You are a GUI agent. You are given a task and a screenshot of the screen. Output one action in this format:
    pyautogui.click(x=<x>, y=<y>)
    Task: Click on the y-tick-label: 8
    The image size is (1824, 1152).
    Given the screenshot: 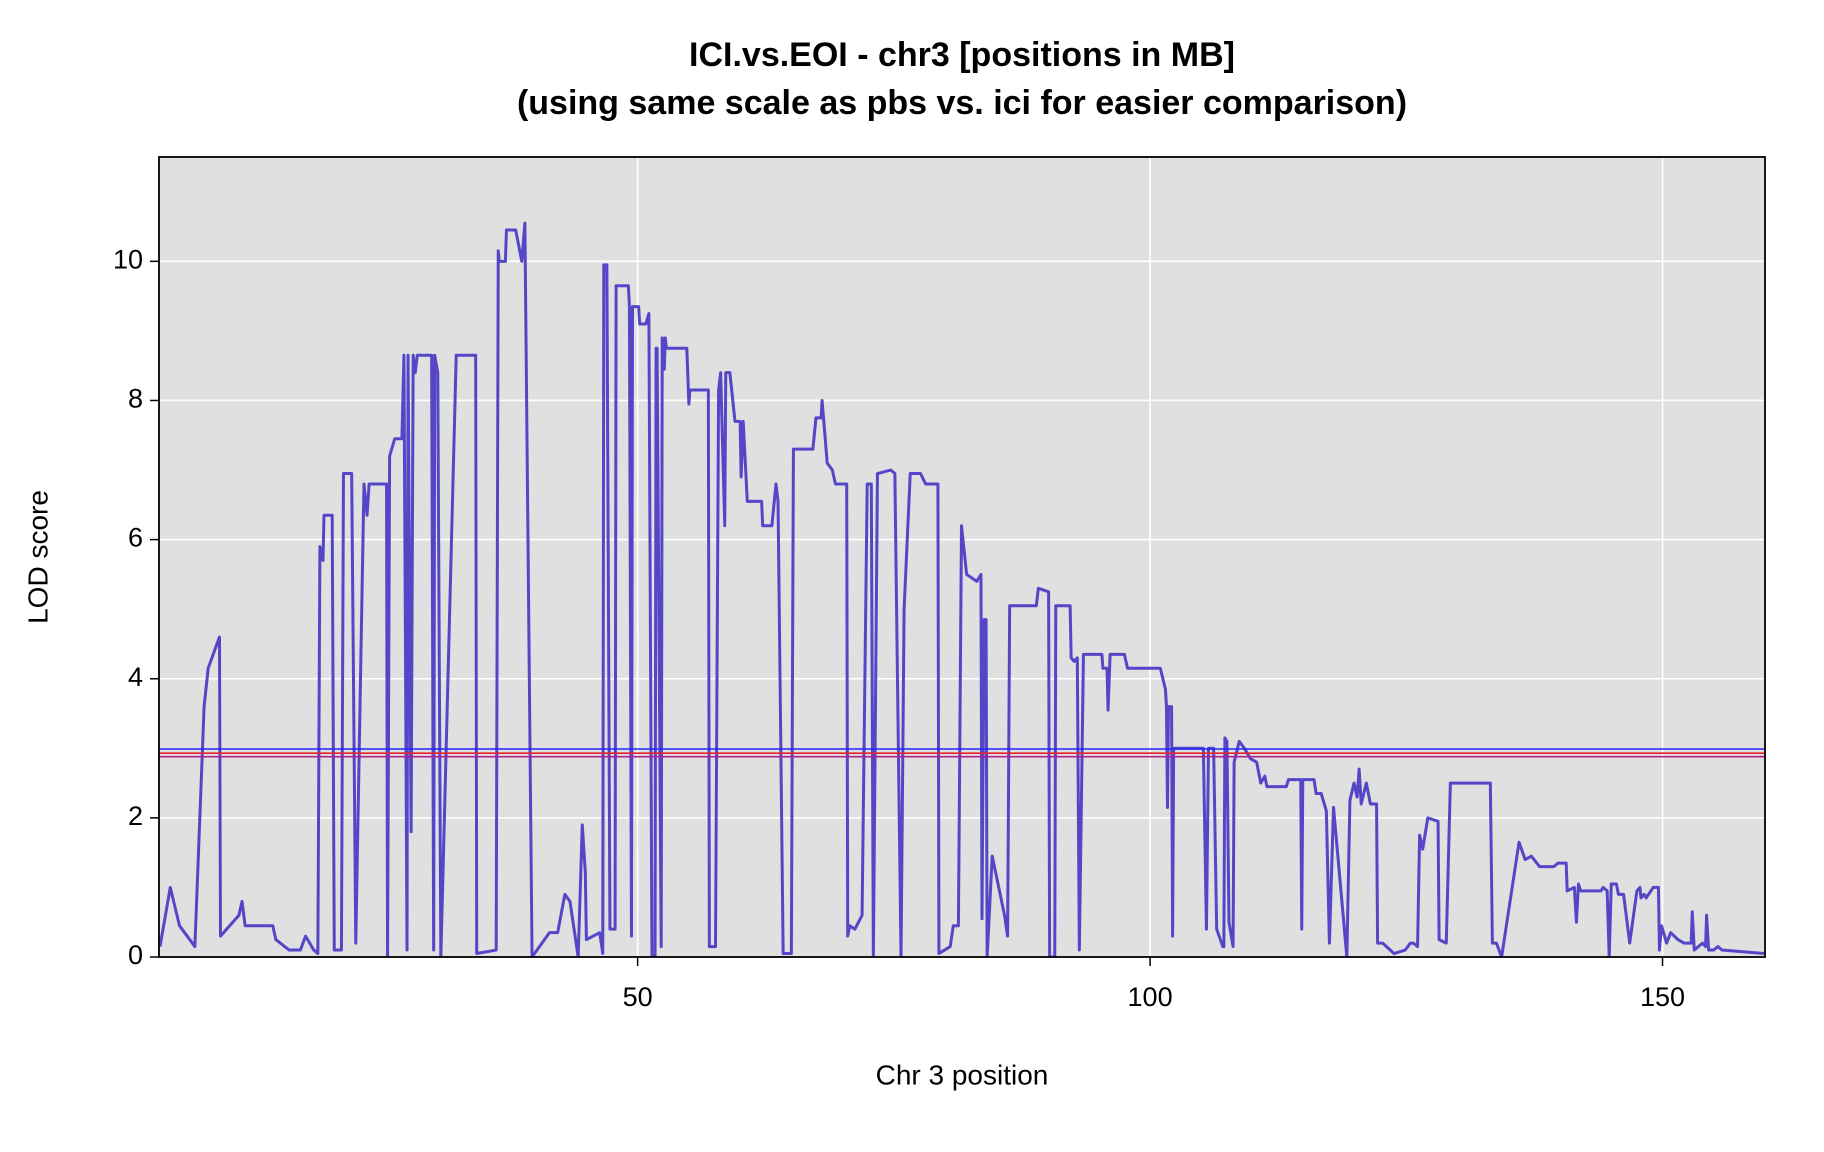 What is the action you would take?
    pyautogui.click(x=135, y=399)
    